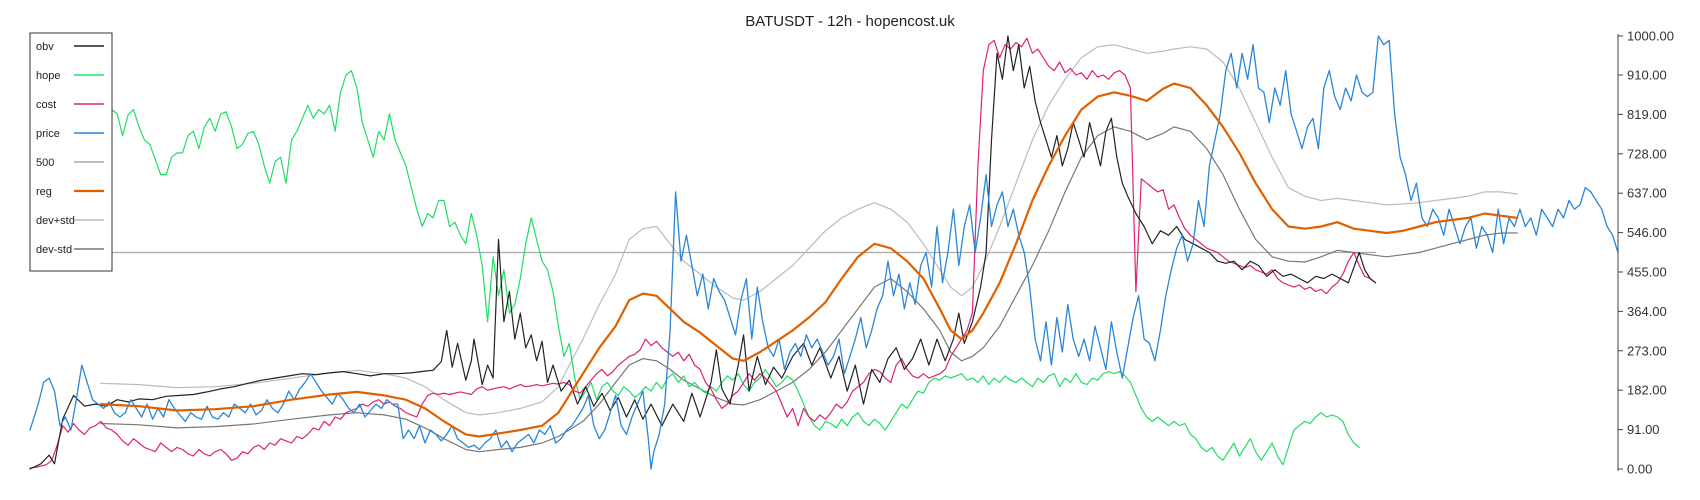 Image resolution: width=1700 pixels, height=500 pixels. What do you see at coordinates (1647, 74) in the screenshot?
I see `y-tick-label: 910.00` at bounding box center [1647, 74].